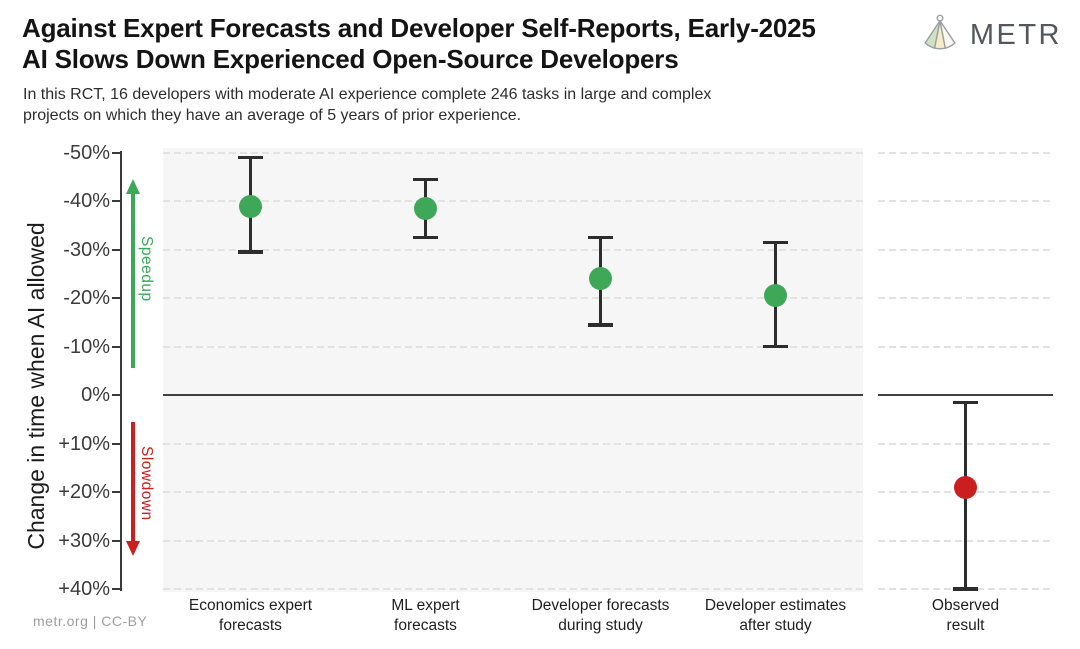 The height and width of the screenshot is (649, 1080). I want to click on x-category-label: Developer estimates after study, so click(775, 615).